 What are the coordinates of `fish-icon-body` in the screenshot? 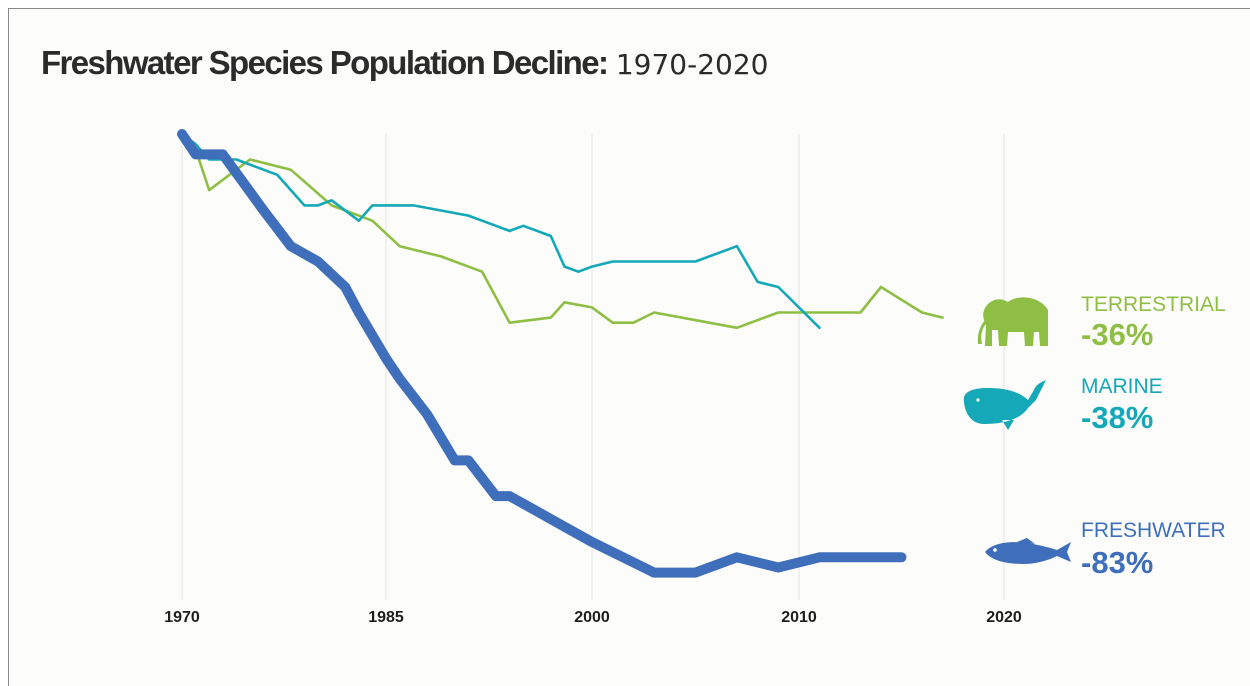 It's located at (1028, 551).